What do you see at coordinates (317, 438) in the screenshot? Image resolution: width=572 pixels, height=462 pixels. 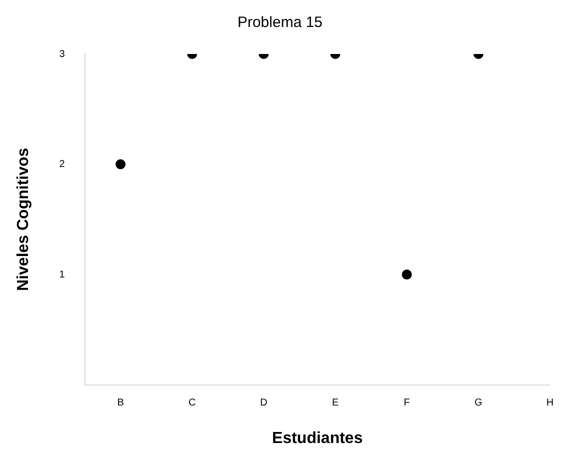 I see `x-axis-title: Estudiantes` at bounding box center [317, 438].